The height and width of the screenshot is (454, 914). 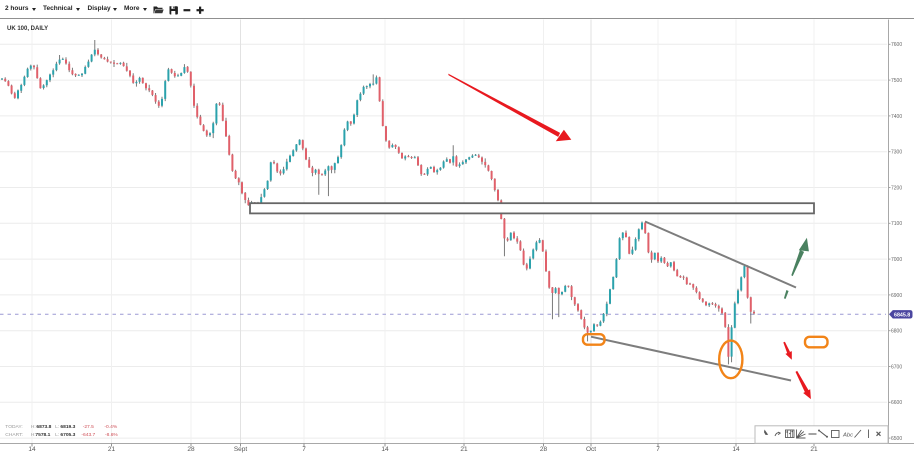 I want to click on svg-text: 7400, so click(x=896, y=117).